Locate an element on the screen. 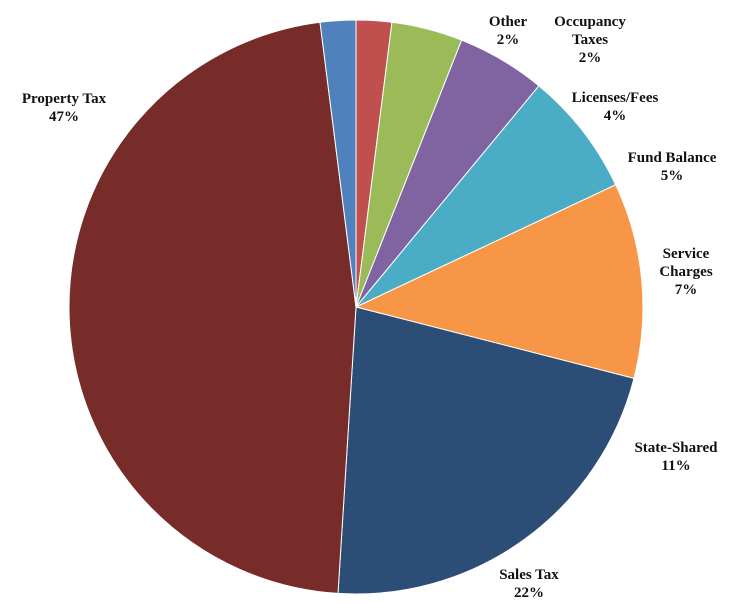  slice-label-fund-balance: Fund Balance 5% is located at coordinates (672, 167).